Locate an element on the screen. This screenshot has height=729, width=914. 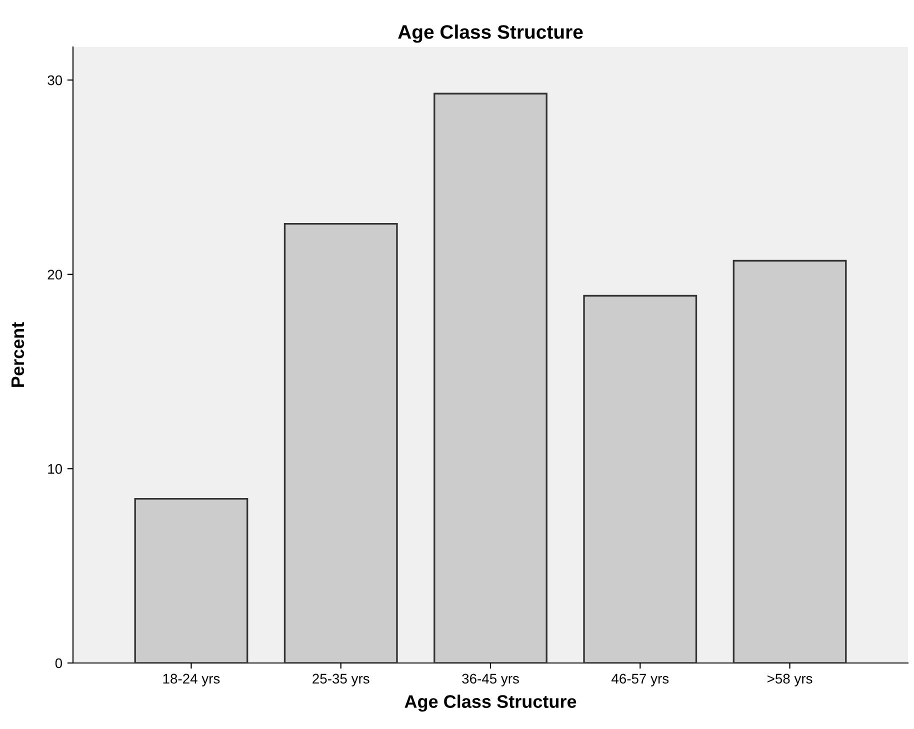
y-tick-label: 0 is located at coordinates (58, 663).